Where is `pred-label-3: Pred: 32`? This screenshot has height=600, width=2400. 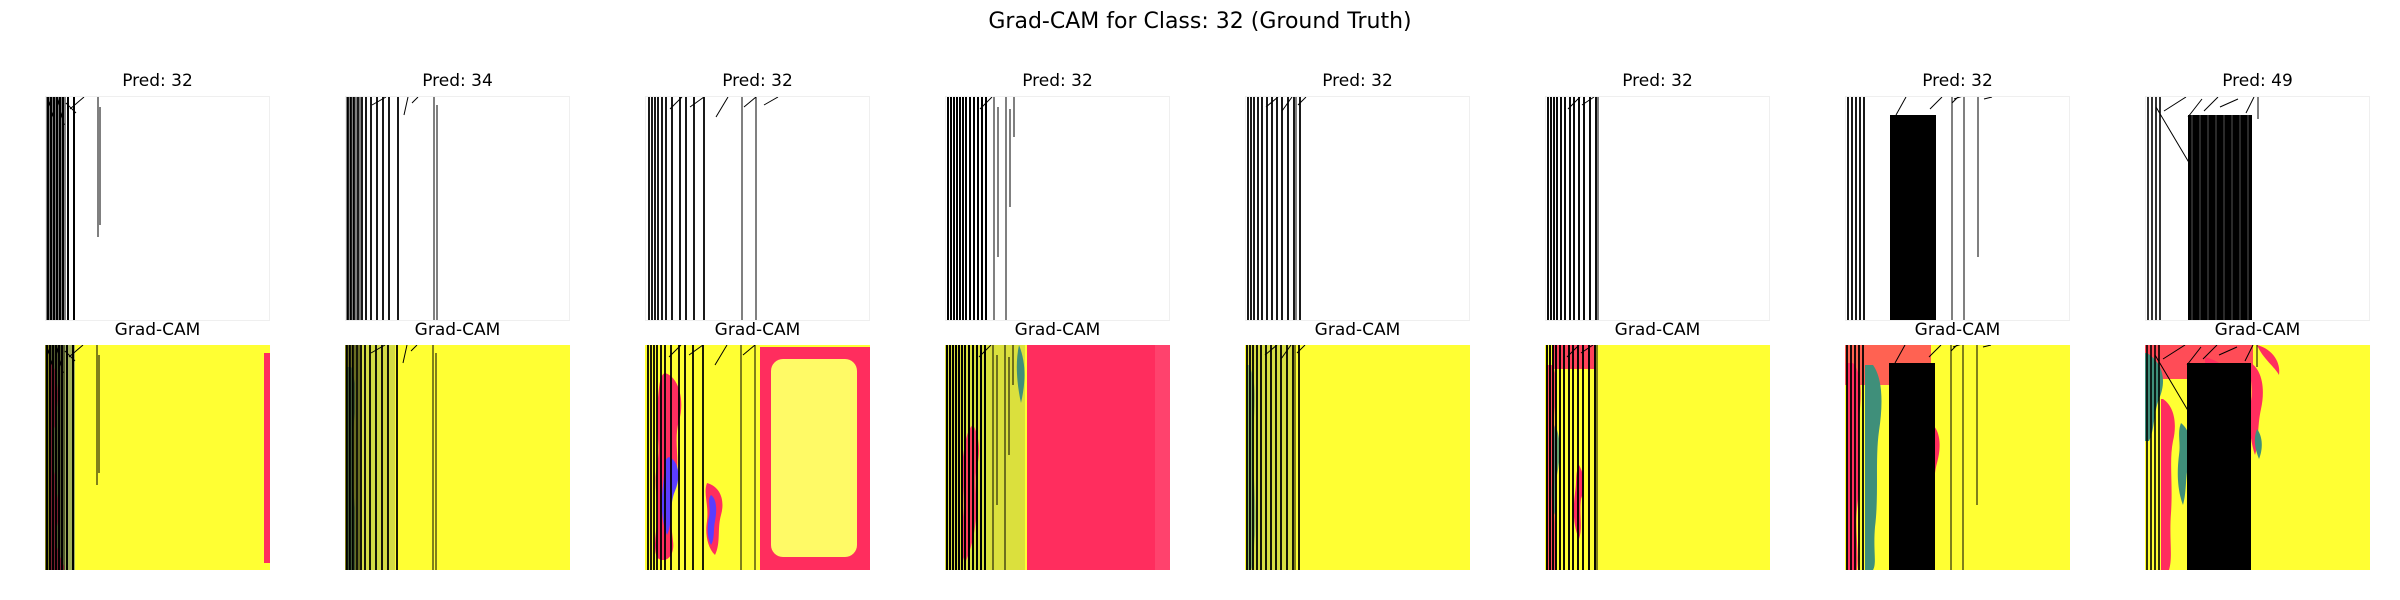
pred-label-3: Pred: 32 is located at coordinates (757, 81).